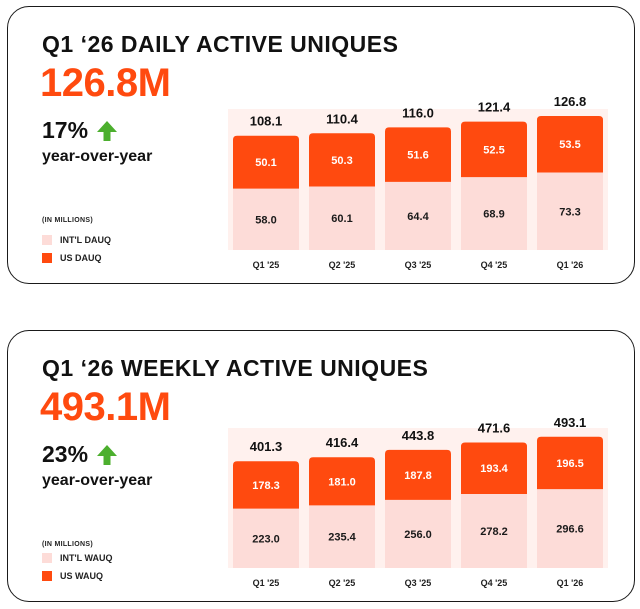  I want to click on data-label-total: 493.1, so click(570, 422).